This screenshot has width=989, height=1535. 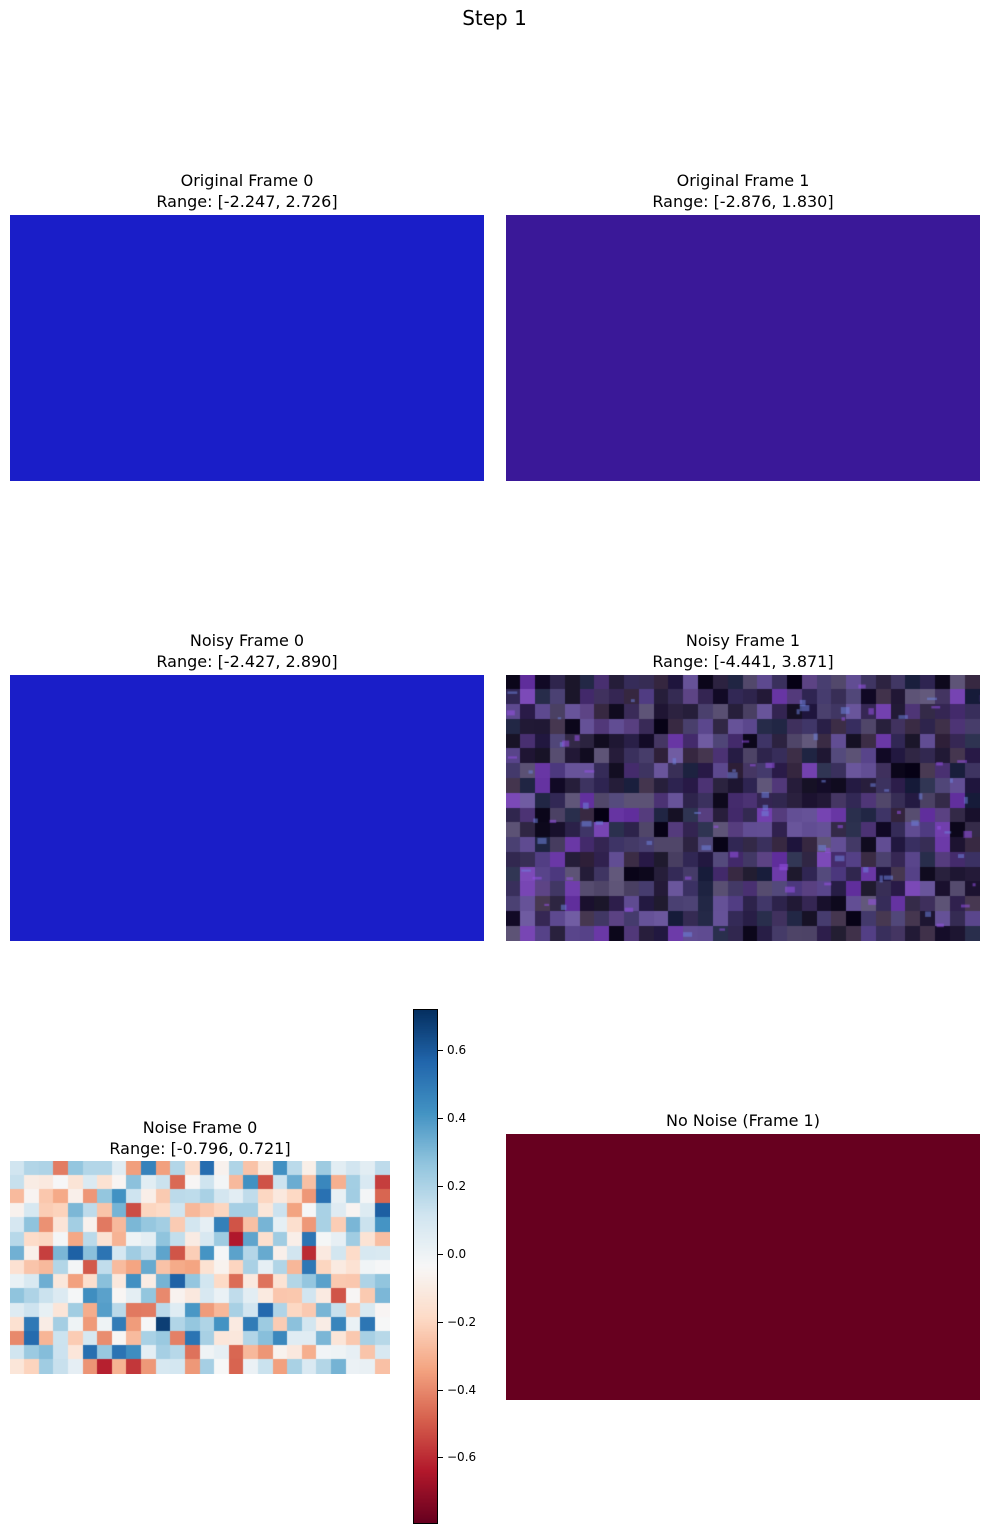 What do you see at coordinates (743, 180) in the screenshot?
I see `panel-title: Original Frame 1` at bounding box center [743, 180].